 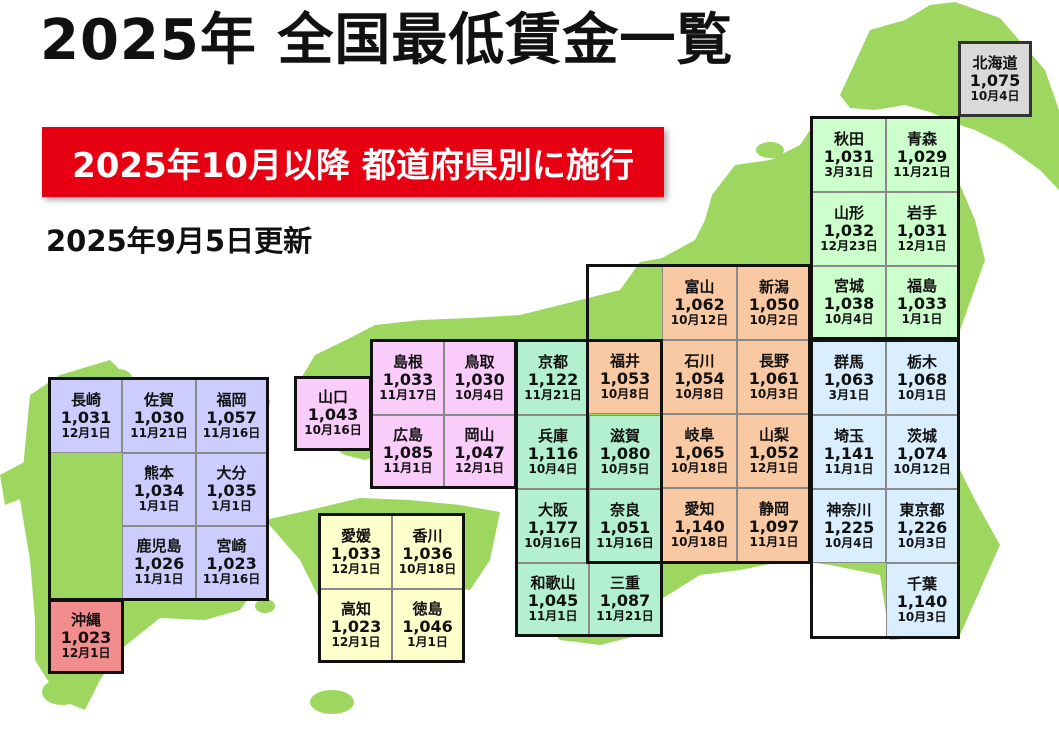 I want to click on prefecture-ibaraki: 茨城 1,074 10月12日, so click(x=922, y=452).